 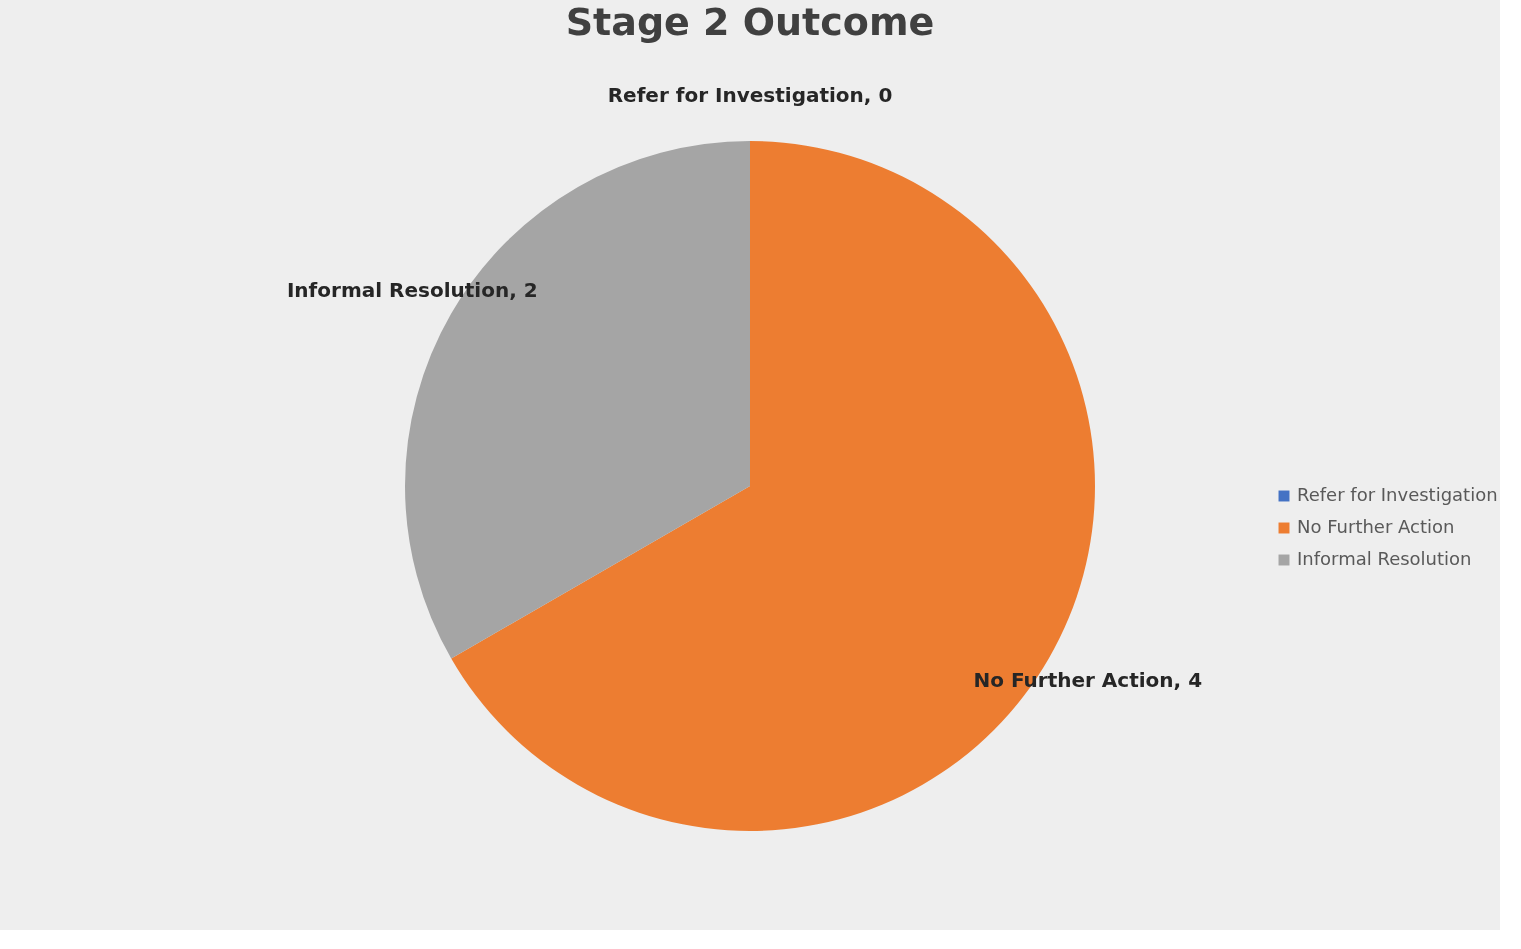 I want to click on legend-label: No Further Action, so click(x=1376, y=526).